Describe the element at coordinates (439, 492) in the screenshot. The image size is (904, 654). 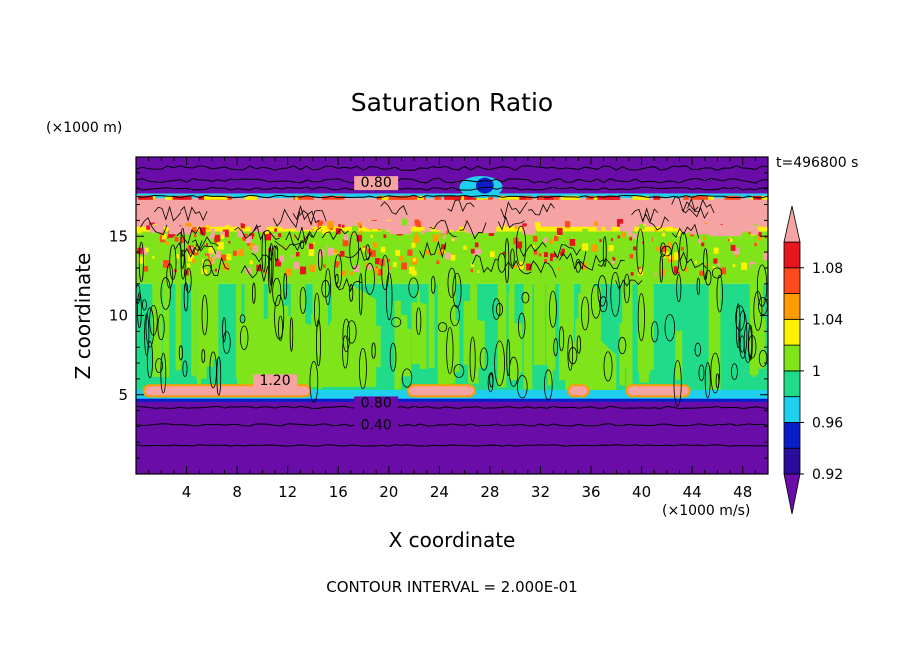
I see `x-tick-label: 24` at that location.